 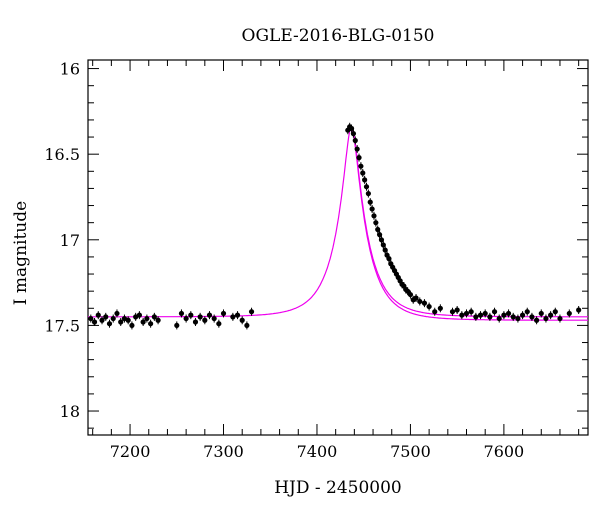 I want to click on y-tick-label: 16, so click(x=70, y=69).